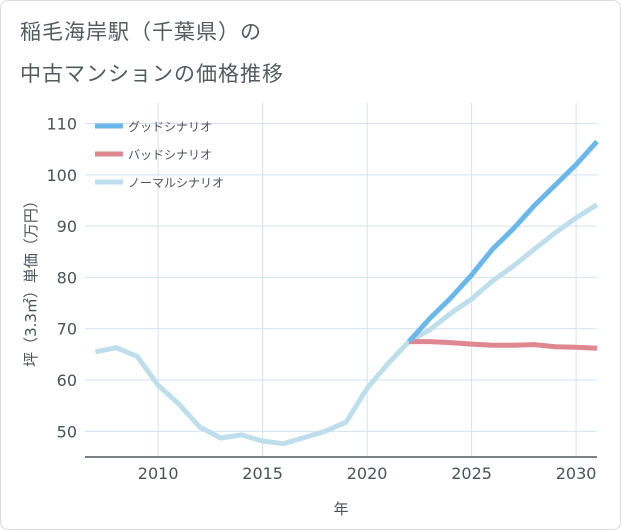 The width and height of the screenshot is (621, 530). Describe the element at coordinates (152, 74) in the screenshot. I see `chart-title-line-2: 中古マンションの価格推移` at that location.